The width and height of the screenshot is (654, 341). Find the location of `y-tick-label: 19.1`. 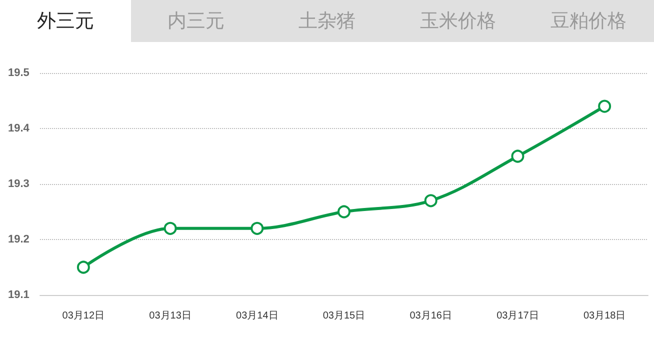

y-tick-label: 19.1 is located at coordinates (19, 295).